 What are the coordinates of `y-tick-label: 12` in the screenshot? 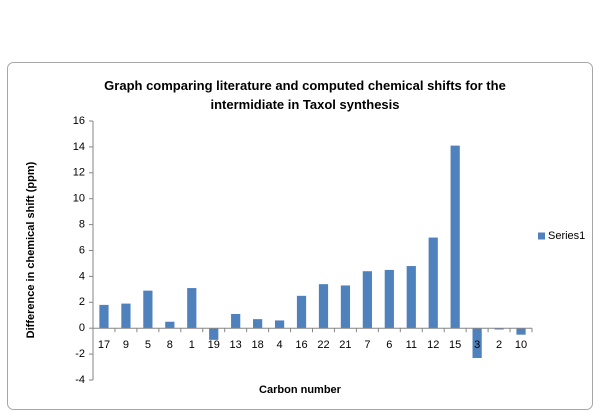 It's located at (79, 173).